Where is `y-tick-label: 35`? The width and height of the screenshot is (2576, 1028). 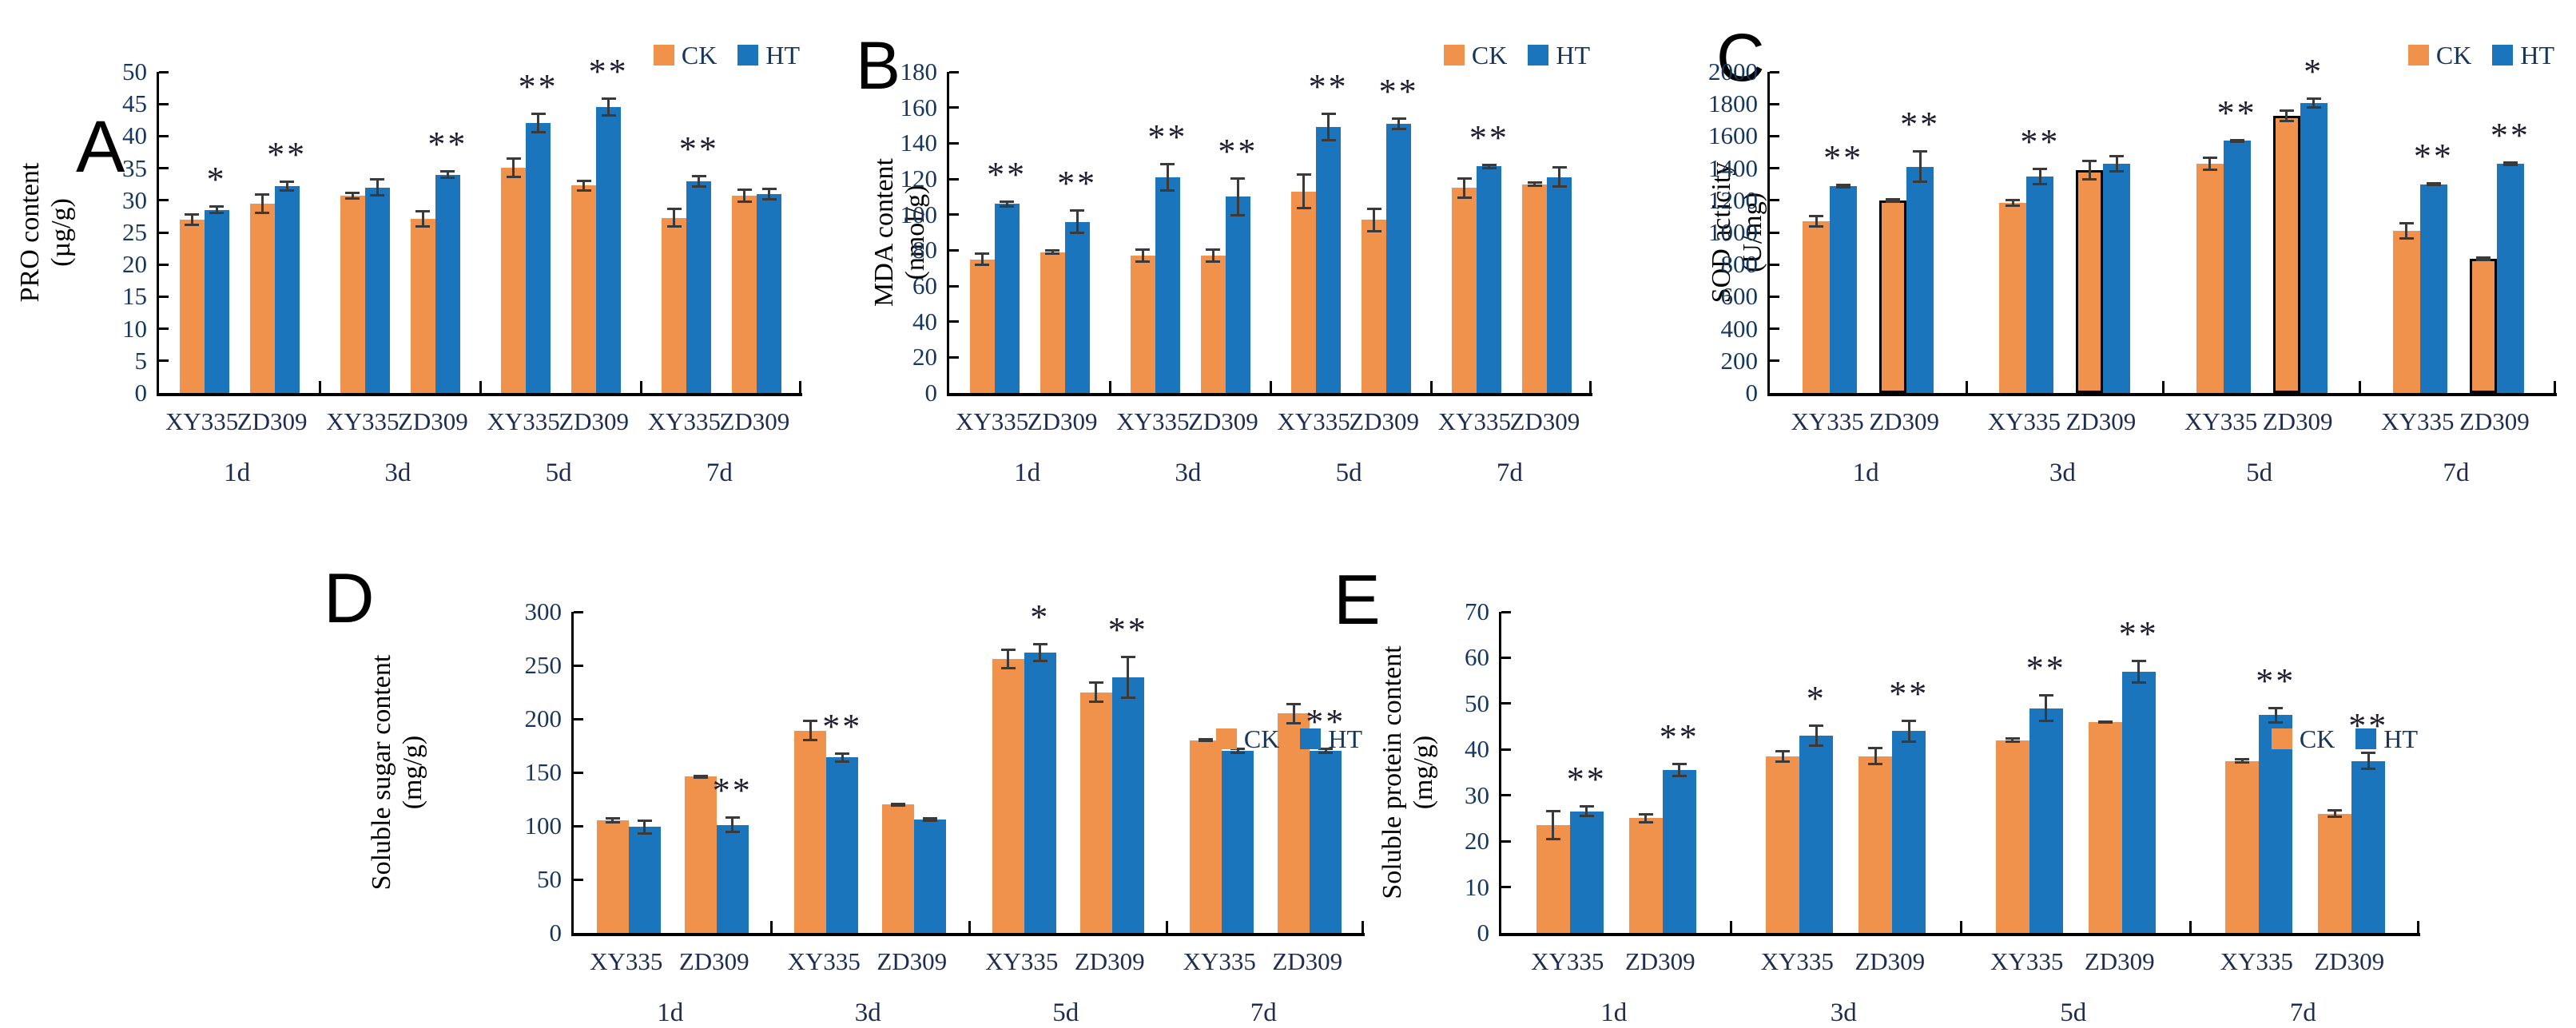
y-tick-label: 35 is located at coordinates (134, 167).